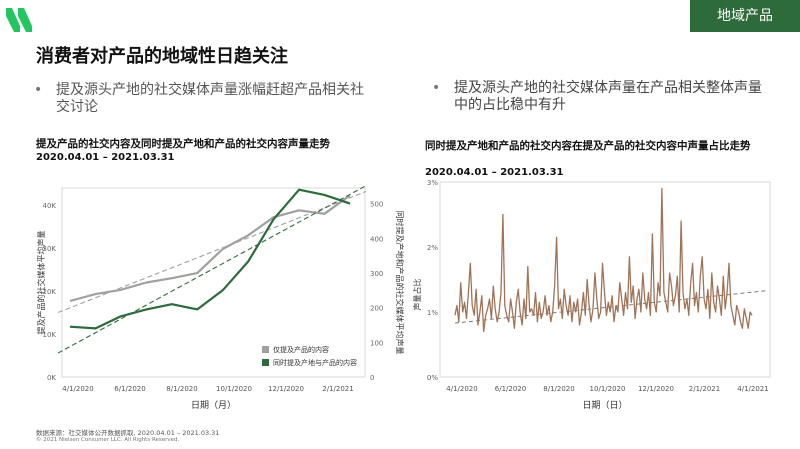 The width and height of the screenshot is (800, 449). I want to click on bullet-text: 提及源头产地的社交媒体声量涨幅赶超产品相关社交讨论, so click(210, 98).